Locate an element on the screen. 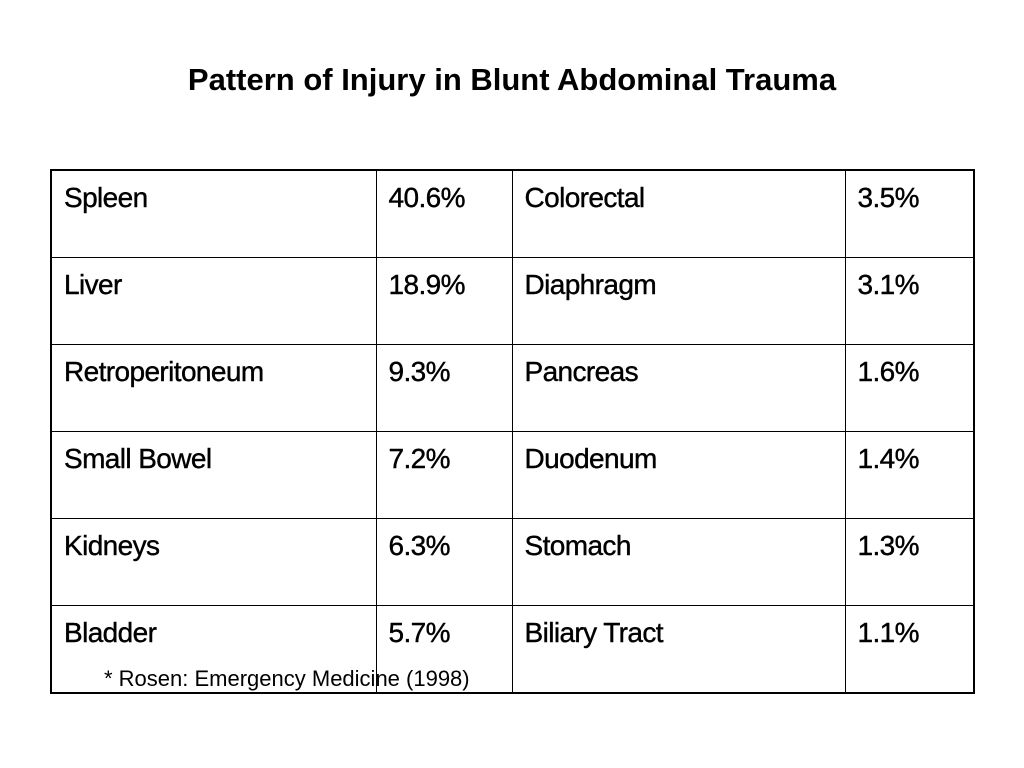 The height and width of the screenshot is (768, 1024). organ-cell: Colorectal is located at coordinates (678, 213).